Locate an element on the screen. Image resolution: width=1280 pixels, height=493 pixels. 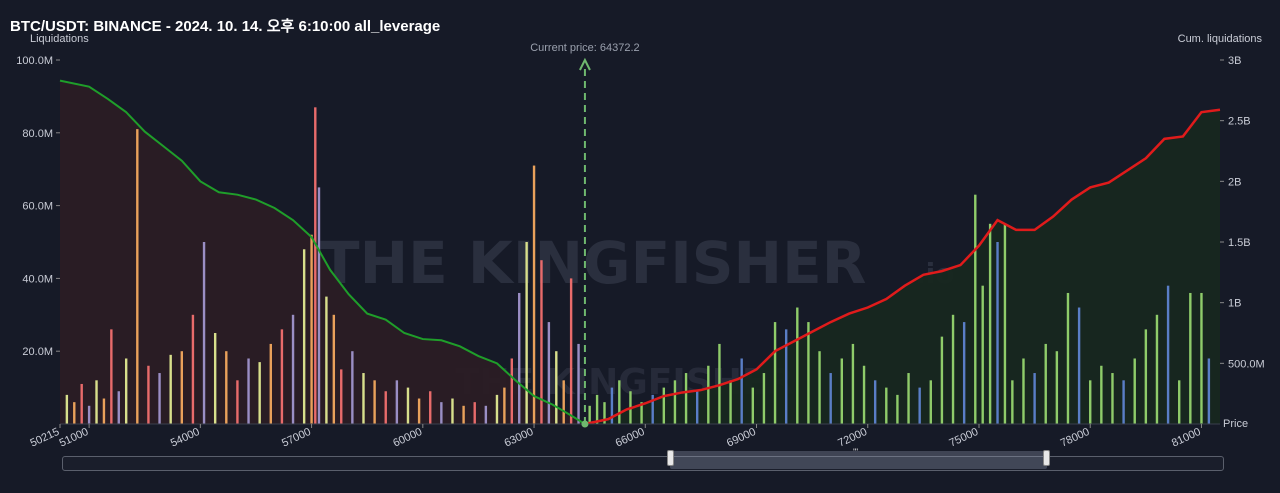
current-price-dot is located at coordinates (585, 424).